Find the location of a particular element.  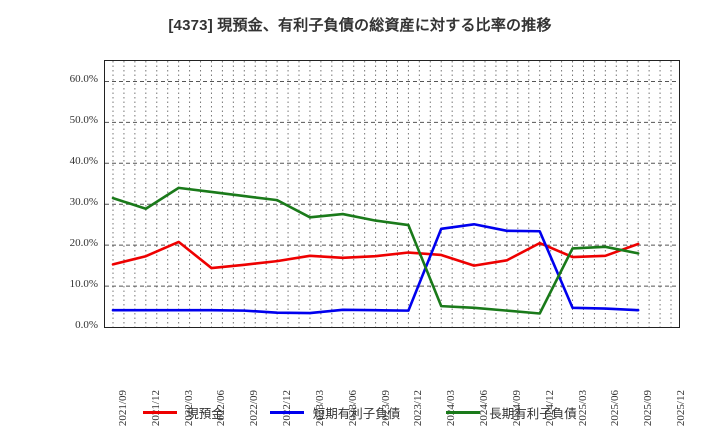

legend-item: 長期有利子負債 is located at coordinates (511, 412).